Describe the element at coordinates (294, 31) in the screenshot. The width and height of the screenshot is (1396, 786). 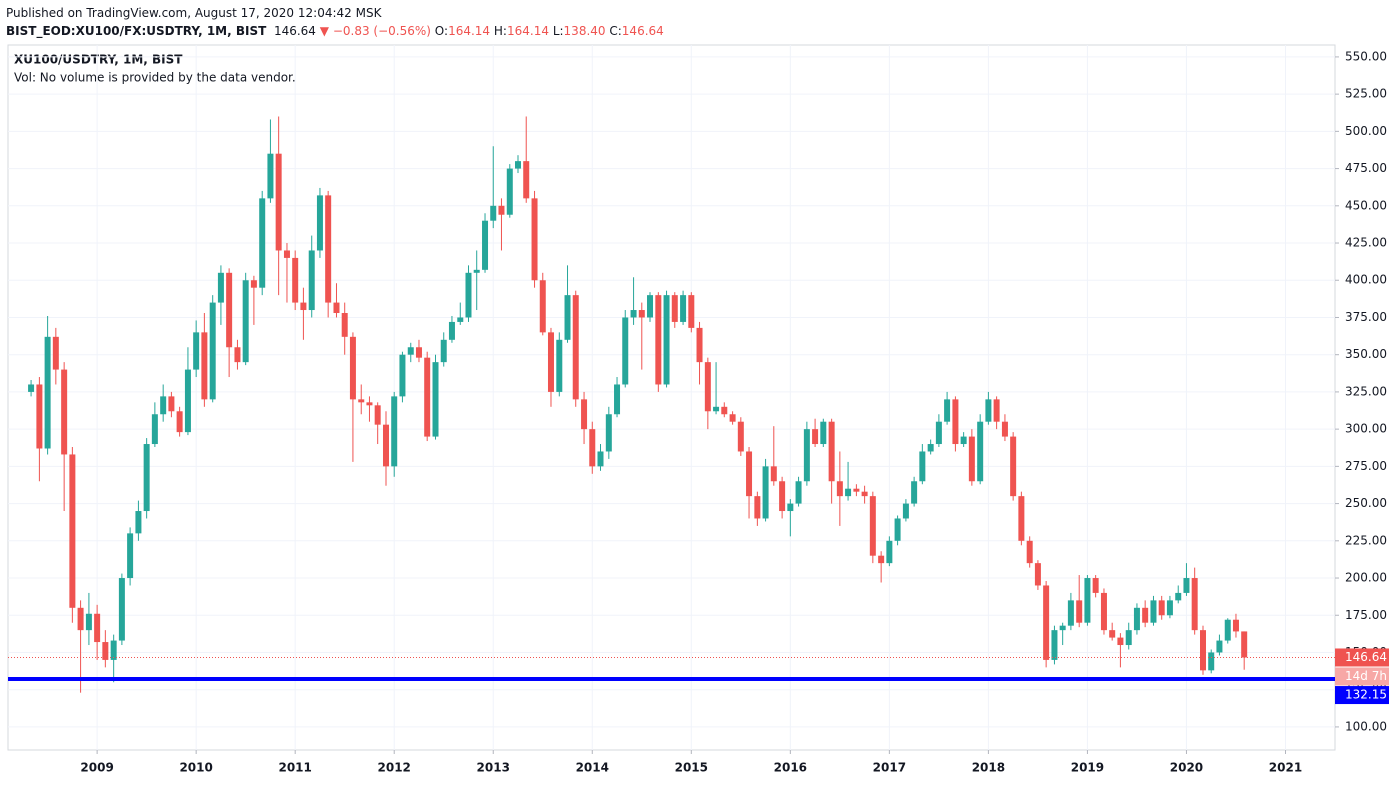
I see `price: 146.64` at that location.